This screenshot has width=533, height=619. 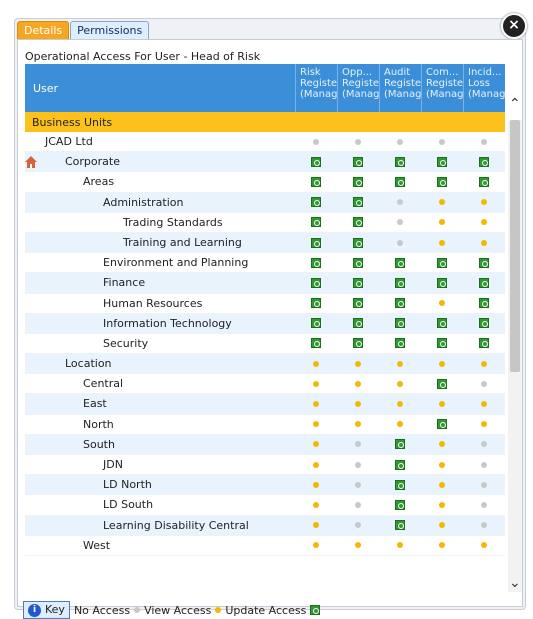 I want to click on tree-row: Trading Standards, so click(x=265, y=223).